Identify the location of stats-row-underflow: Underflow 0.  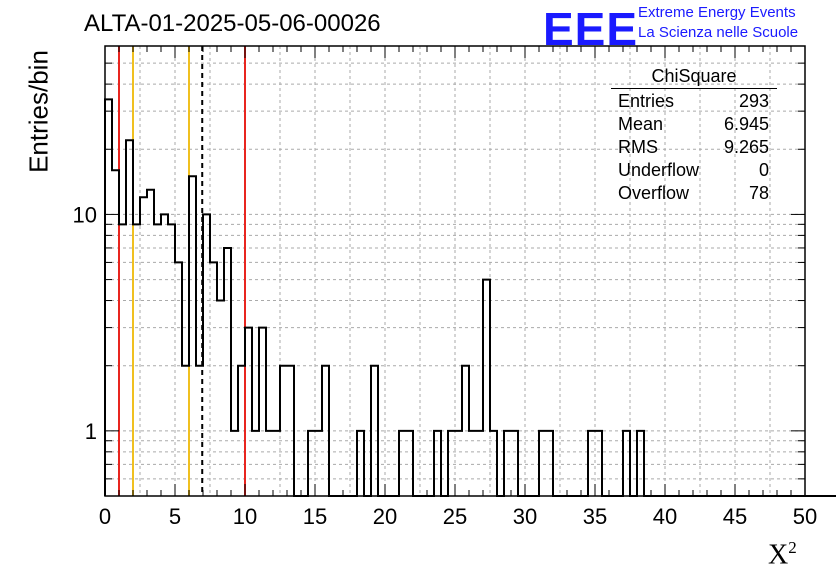
(694, 170).